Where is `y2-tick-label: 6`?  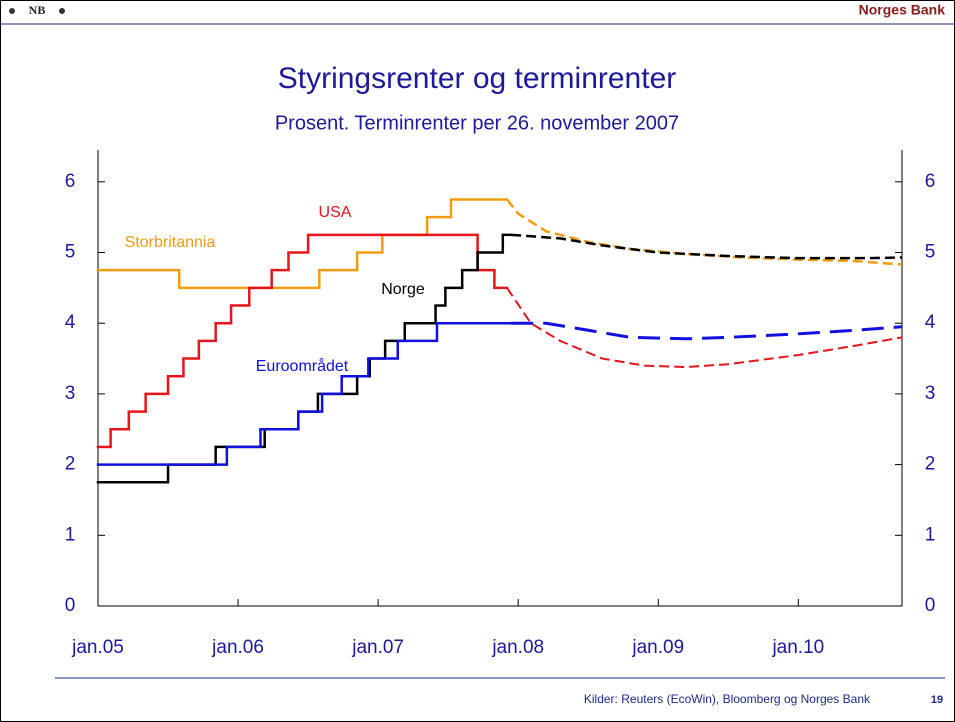 y2-tick-label: 6 is located at coordinates (930, 181).